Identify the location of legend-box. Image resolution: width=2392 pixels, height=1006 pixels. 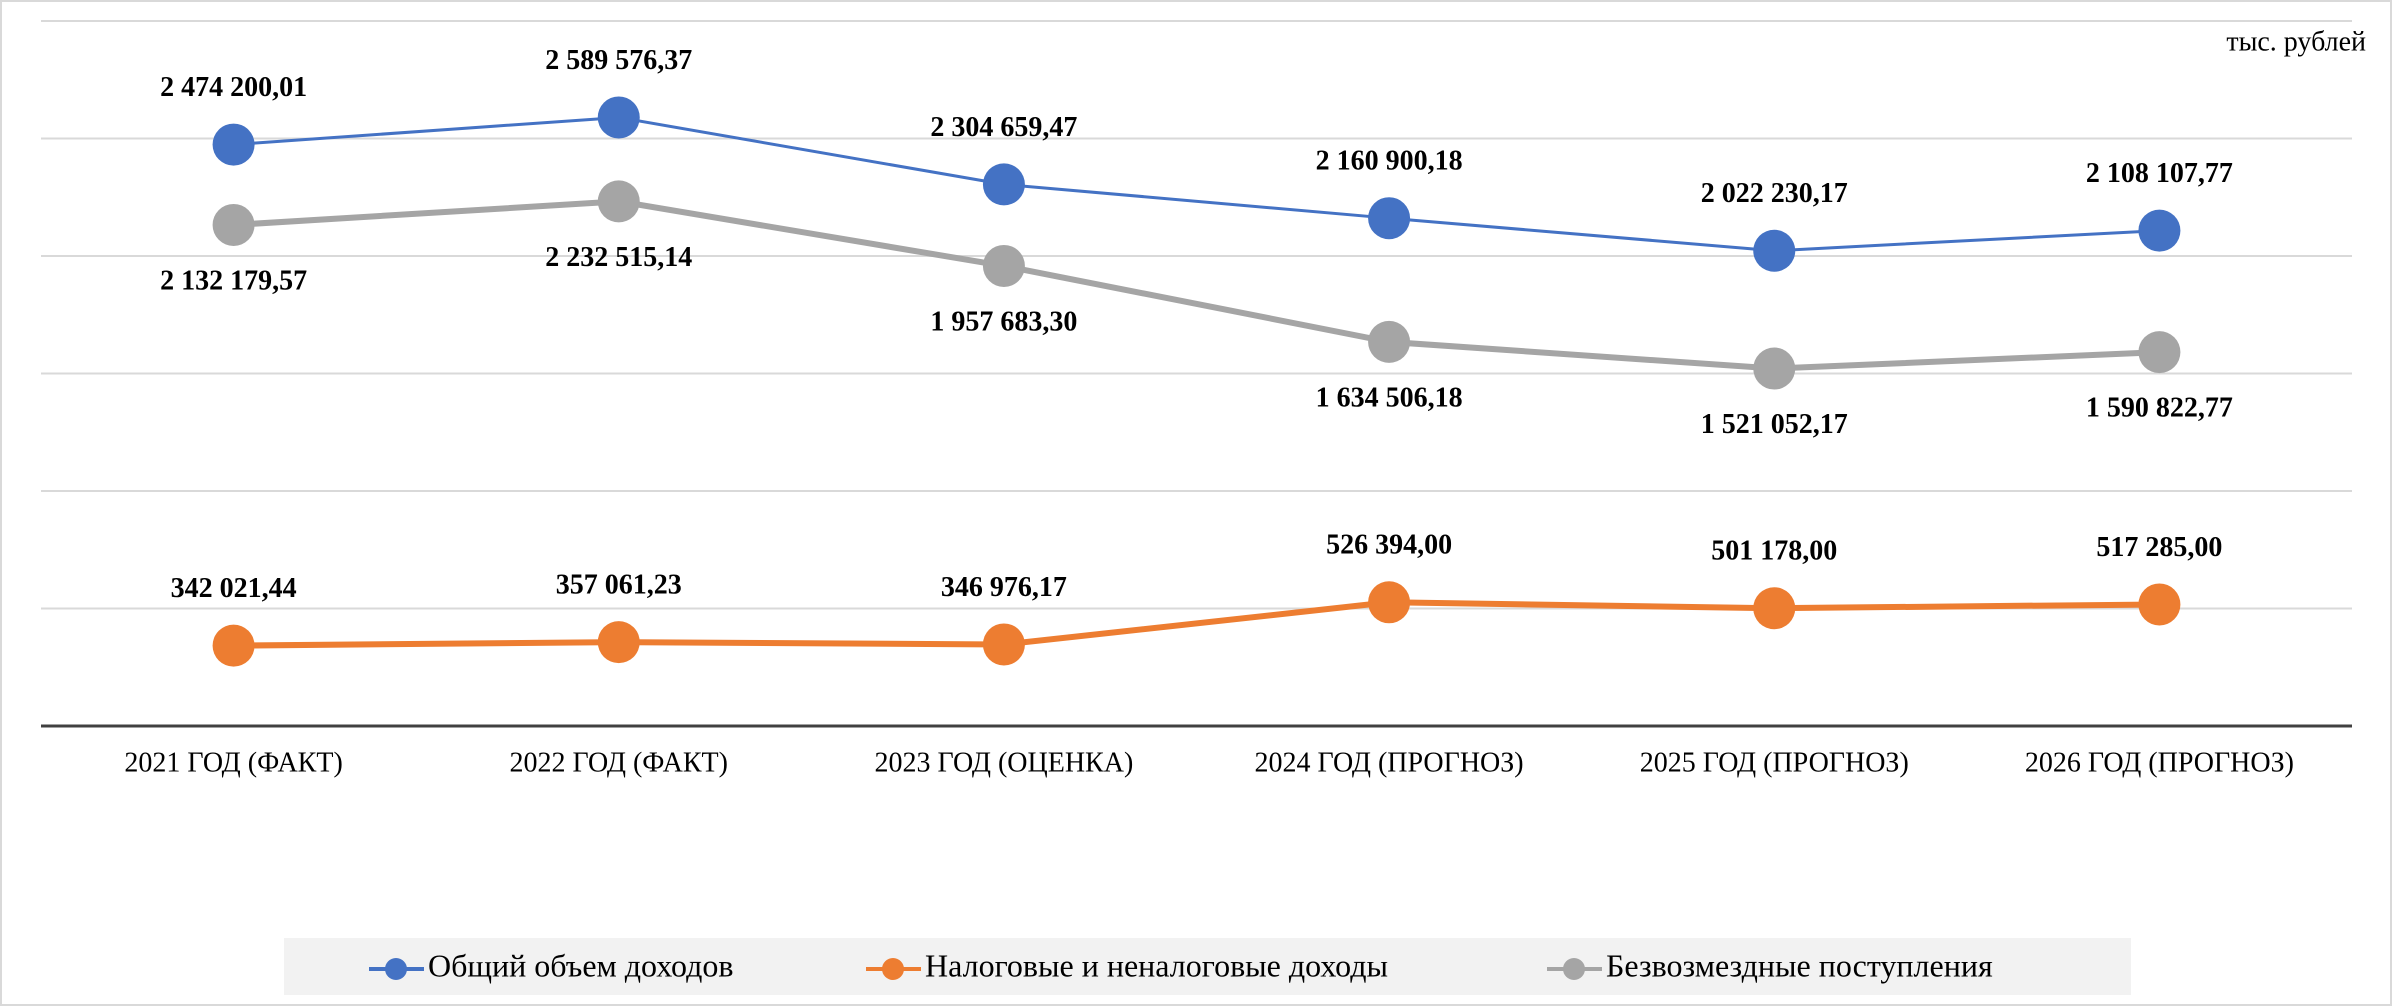
(1207, 966).